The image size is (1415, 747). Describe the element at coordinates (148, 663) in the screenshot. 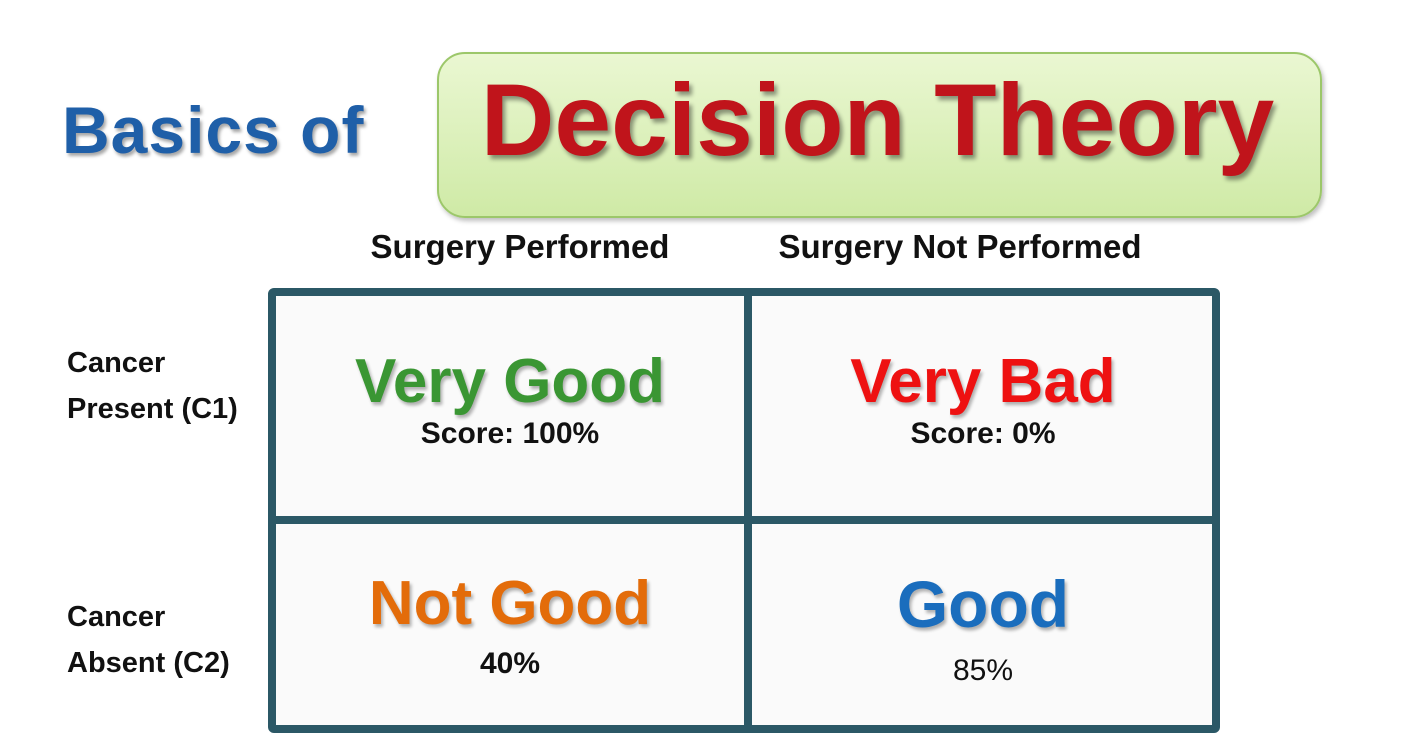

I see `row-label-line: Absent (C2)` at that location.